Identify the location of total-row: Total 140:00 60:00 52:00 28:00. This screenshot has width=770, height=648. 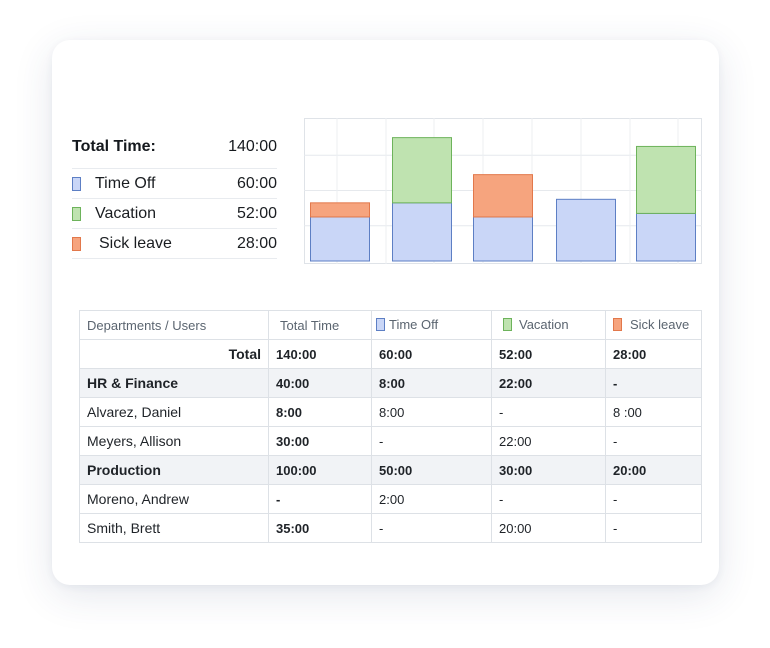
(390, 354).